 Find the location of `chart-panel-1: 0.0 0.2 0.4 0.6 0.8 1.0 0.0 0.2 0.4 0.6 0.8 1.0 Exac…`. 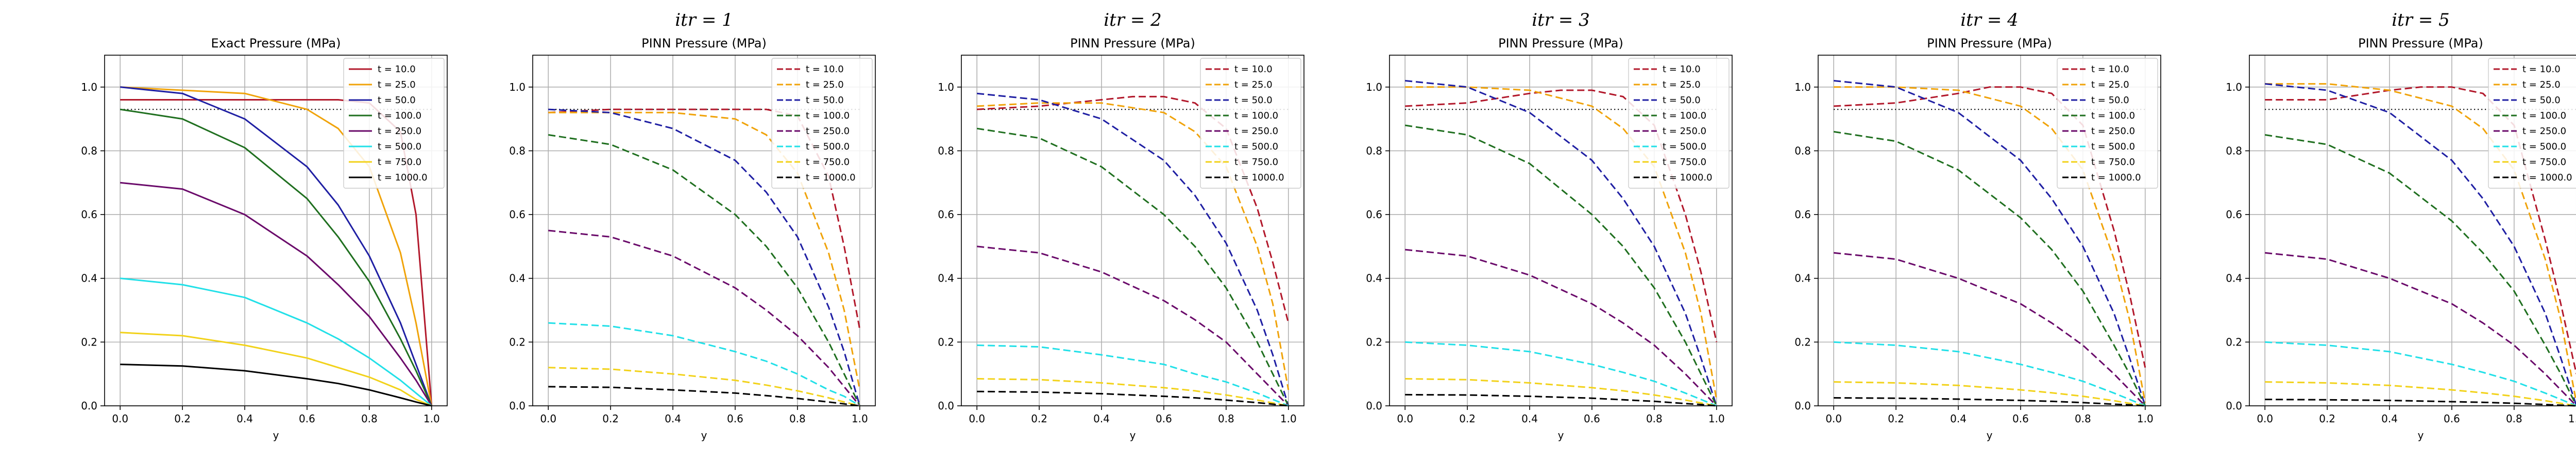

chart-panel-1: 0.0 0.2 0.4 0.6 0.8 1.0 0.0 0.2 0.4 0.6 0.8 1.0 Exac… is located at coordinates (264, 238).